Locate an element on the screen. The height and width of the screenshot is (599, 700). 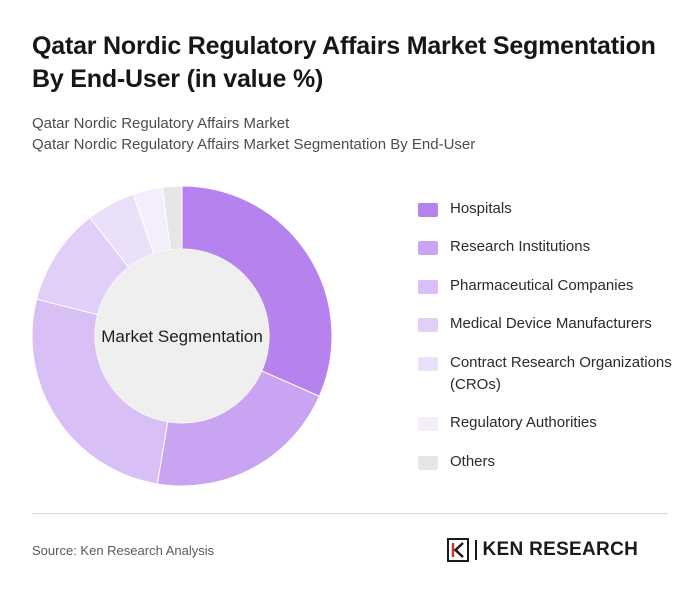
legend-item: Others is located at coordinates (546, 462).